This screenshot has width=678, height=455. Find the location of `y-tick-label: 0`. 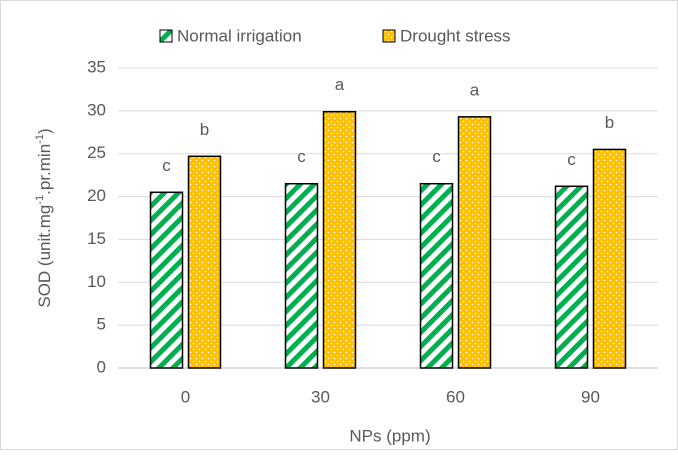

y-tick-label: 0 is located at coordinates (101, 366).